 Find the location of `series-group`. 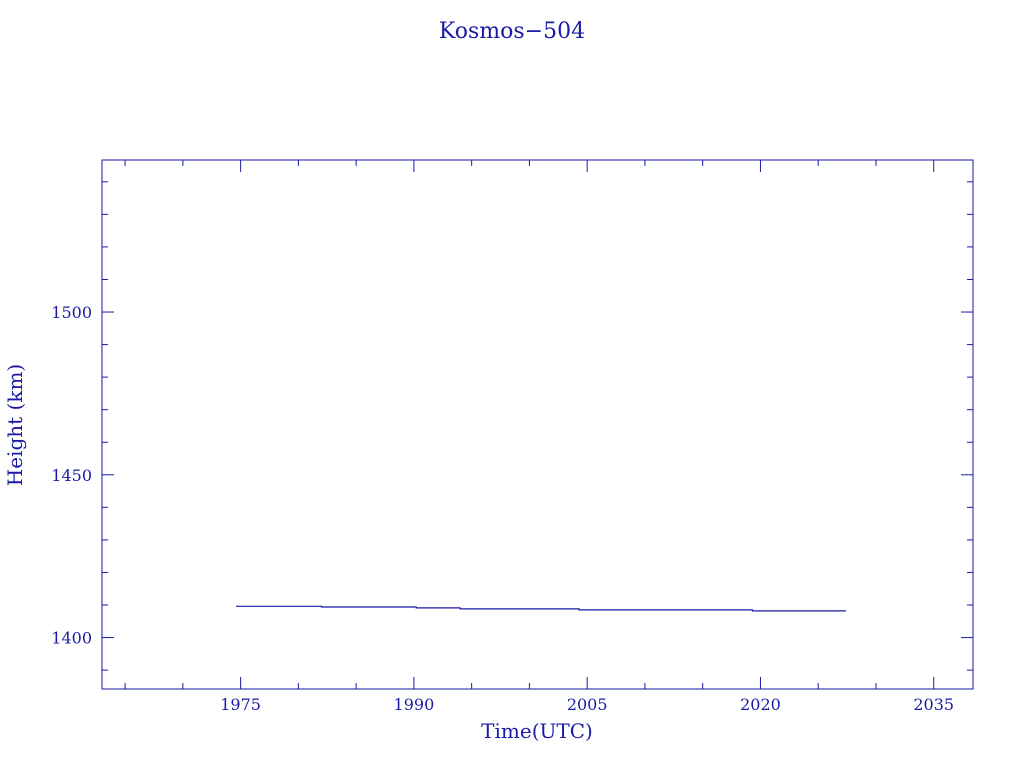

series-group is located at coordinates (541, 608).